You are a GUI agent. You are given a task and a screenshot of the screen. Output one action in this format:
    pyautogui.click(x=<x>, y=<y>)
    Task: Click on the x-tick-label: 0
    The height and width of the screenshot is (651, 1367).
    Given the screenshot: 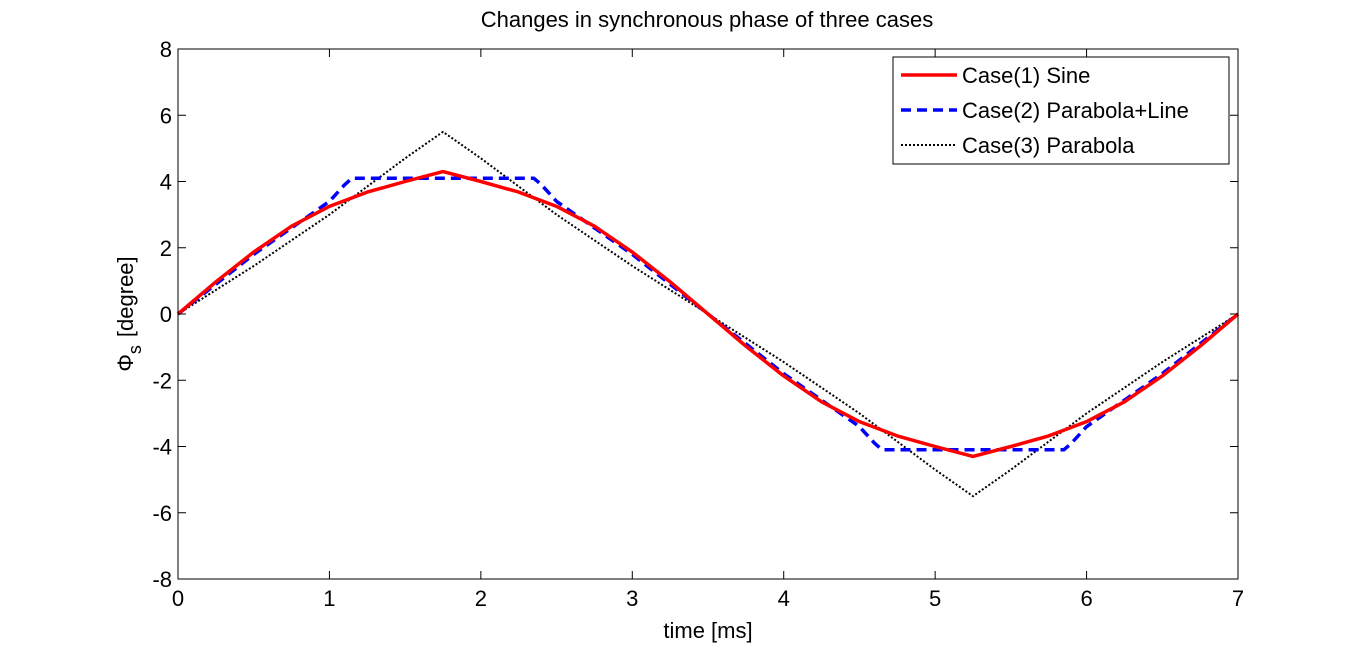 What is the action you would take?
    pyautogui.click(x=178, y=598)
    